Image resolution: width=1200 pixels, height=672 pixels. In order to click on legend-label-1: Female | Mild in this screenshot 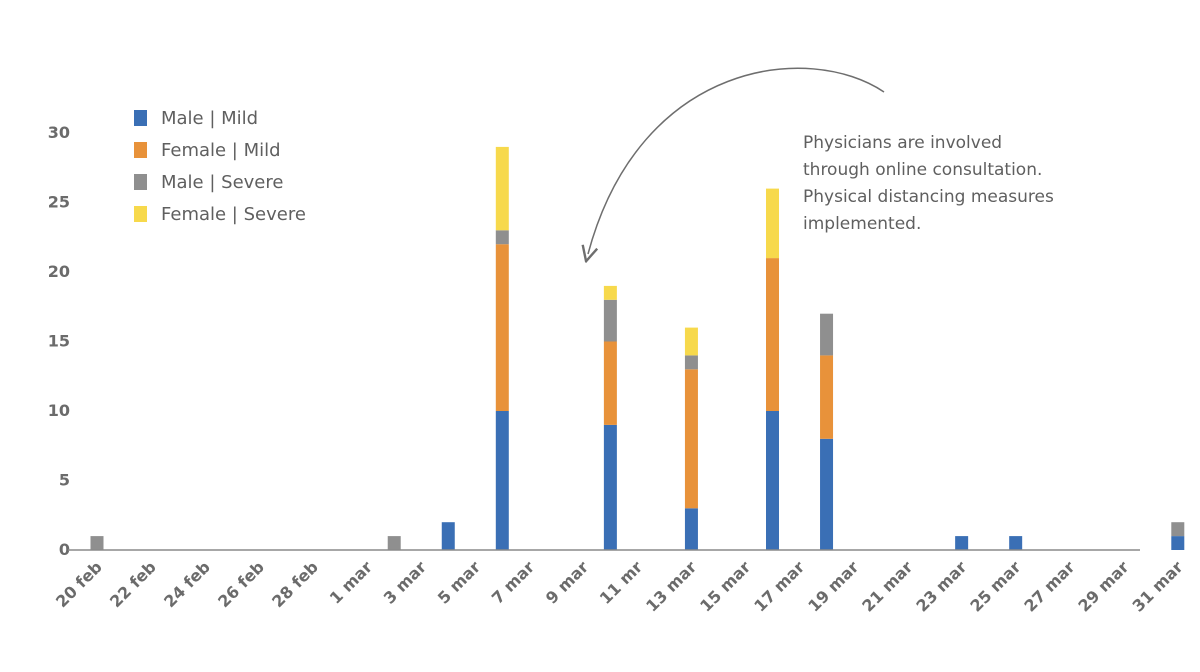, I will do `click(221, 150)`.